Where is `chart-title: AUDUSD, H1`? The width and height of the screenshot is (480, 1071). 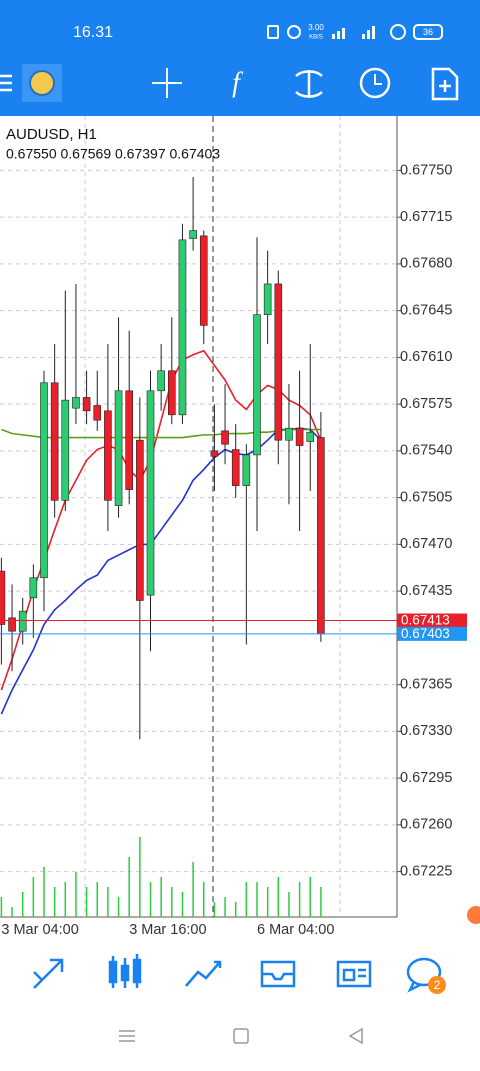 chart-title: AUDUSD, H1 is located at coordinates (51, 134).